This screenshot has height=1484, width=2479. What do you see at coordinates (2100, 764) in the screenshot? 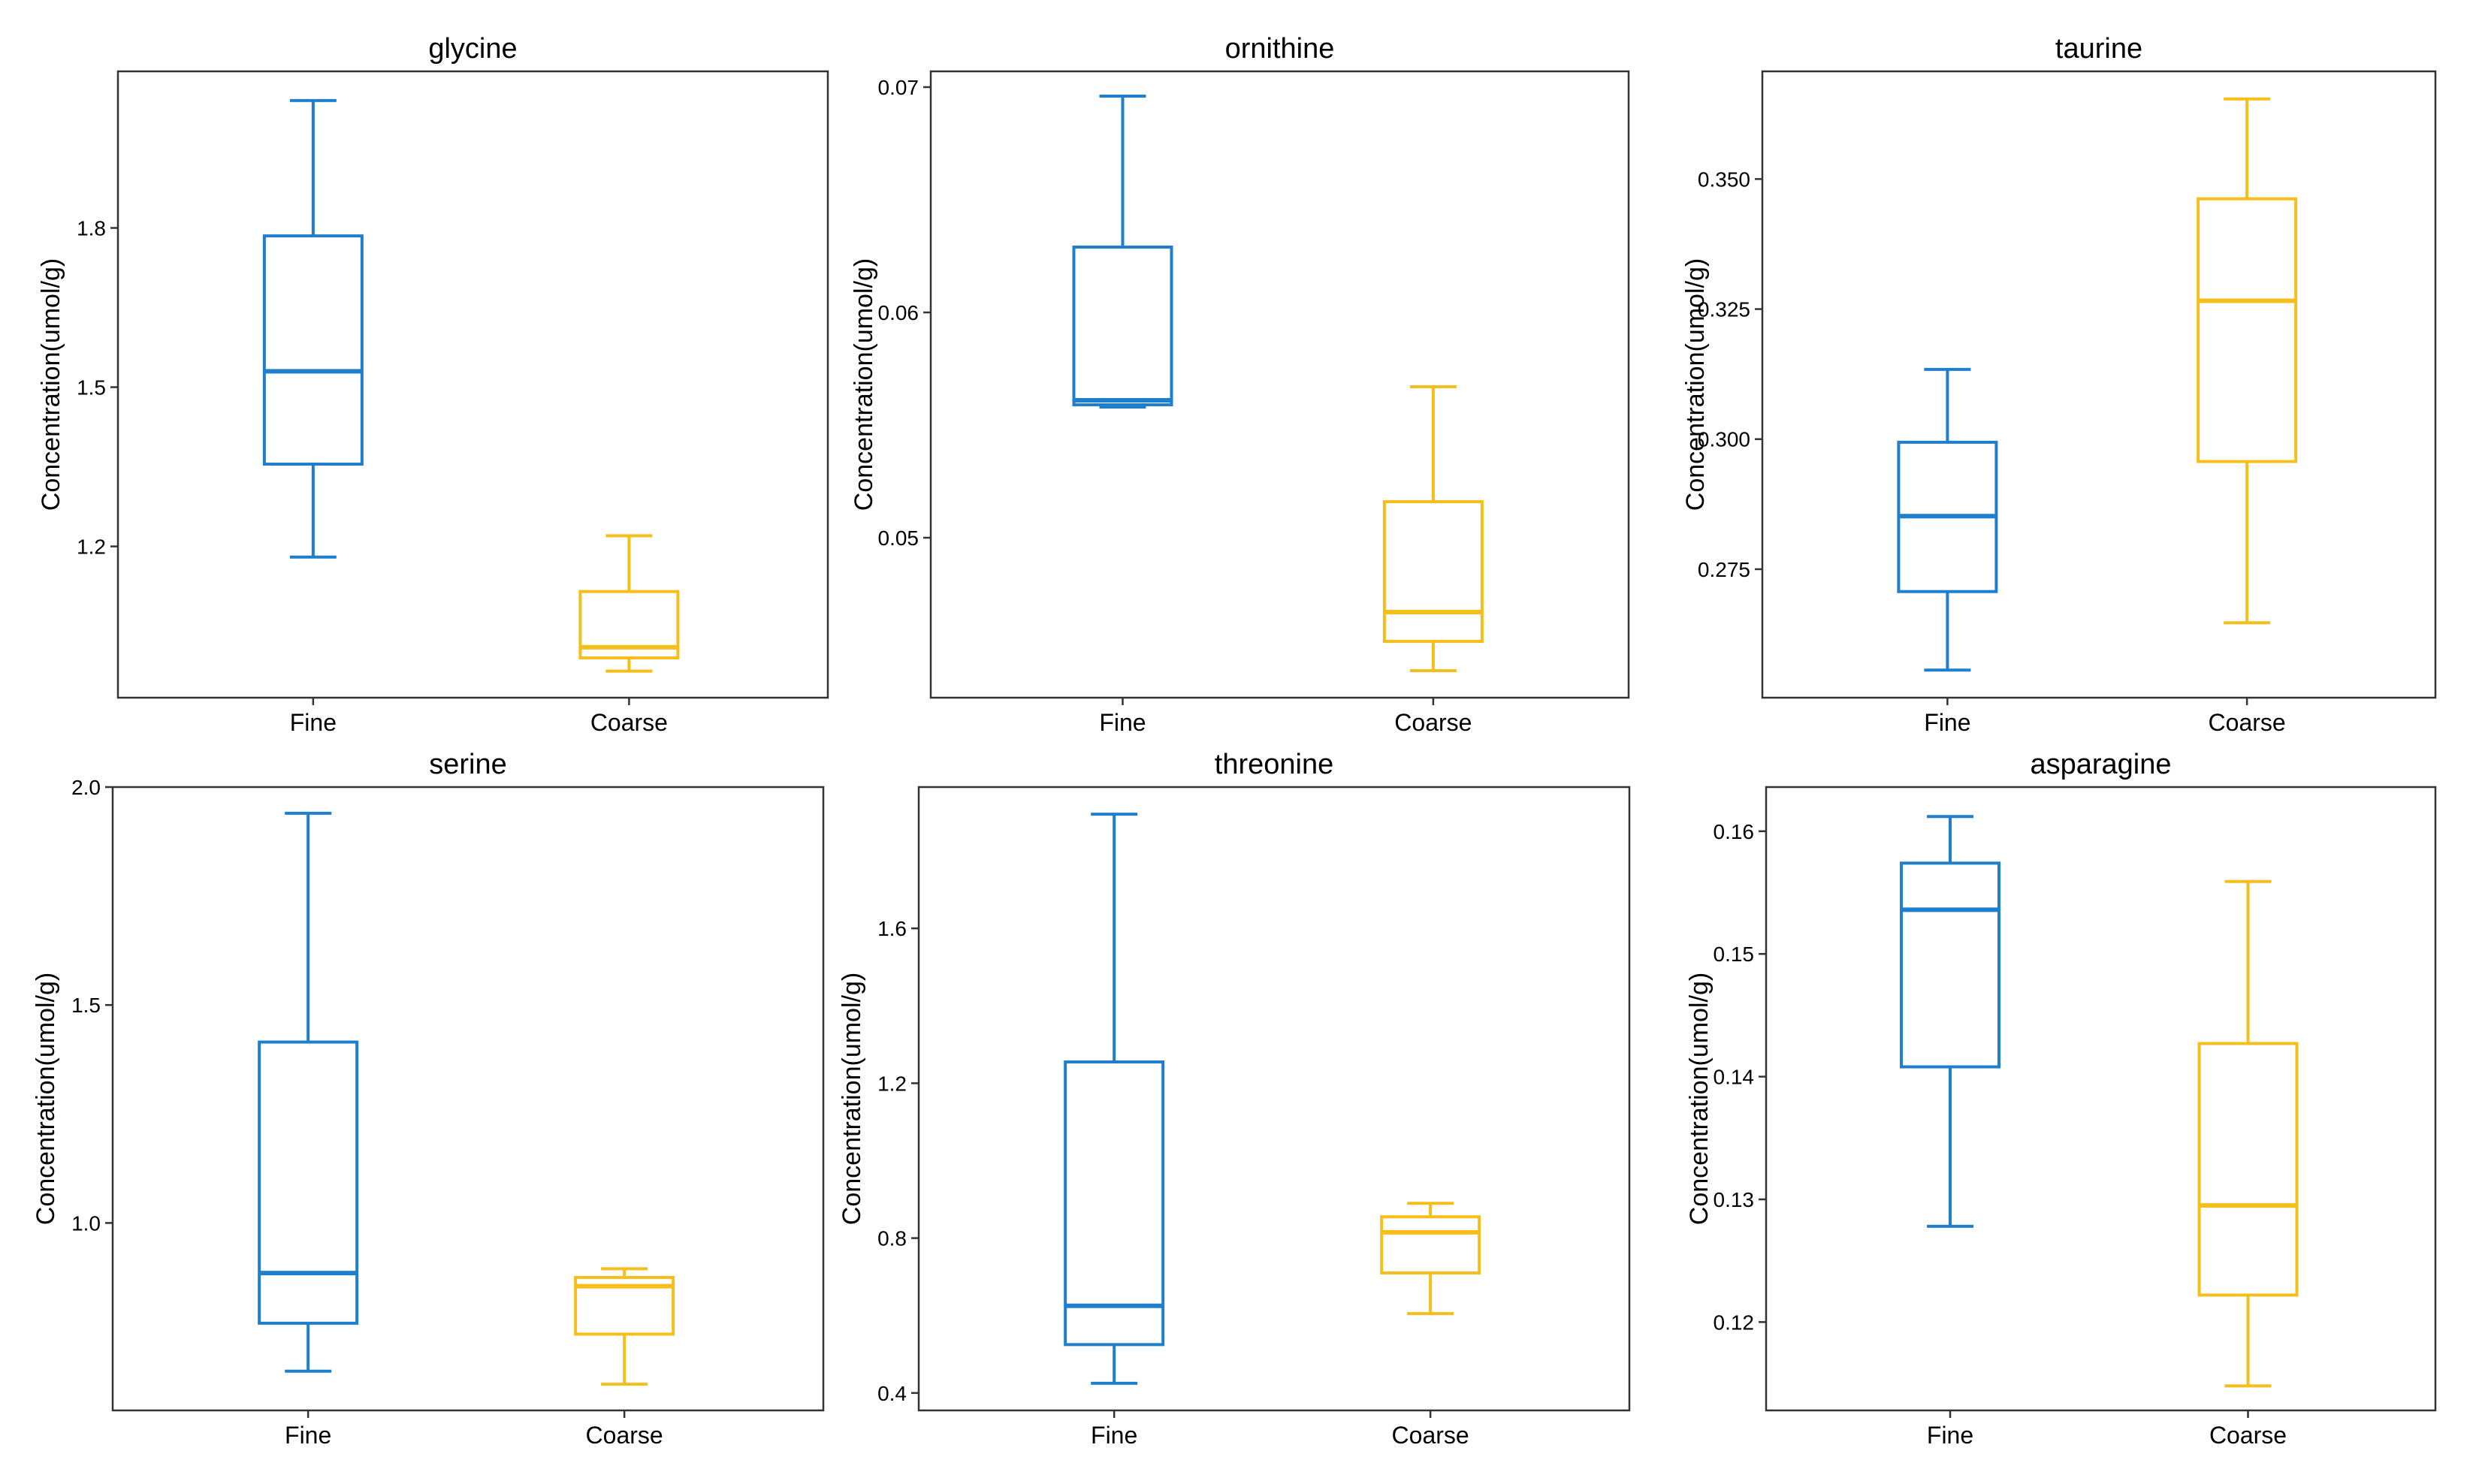
I see `chart-title: asparagine` at bounding box center [2100, 764].